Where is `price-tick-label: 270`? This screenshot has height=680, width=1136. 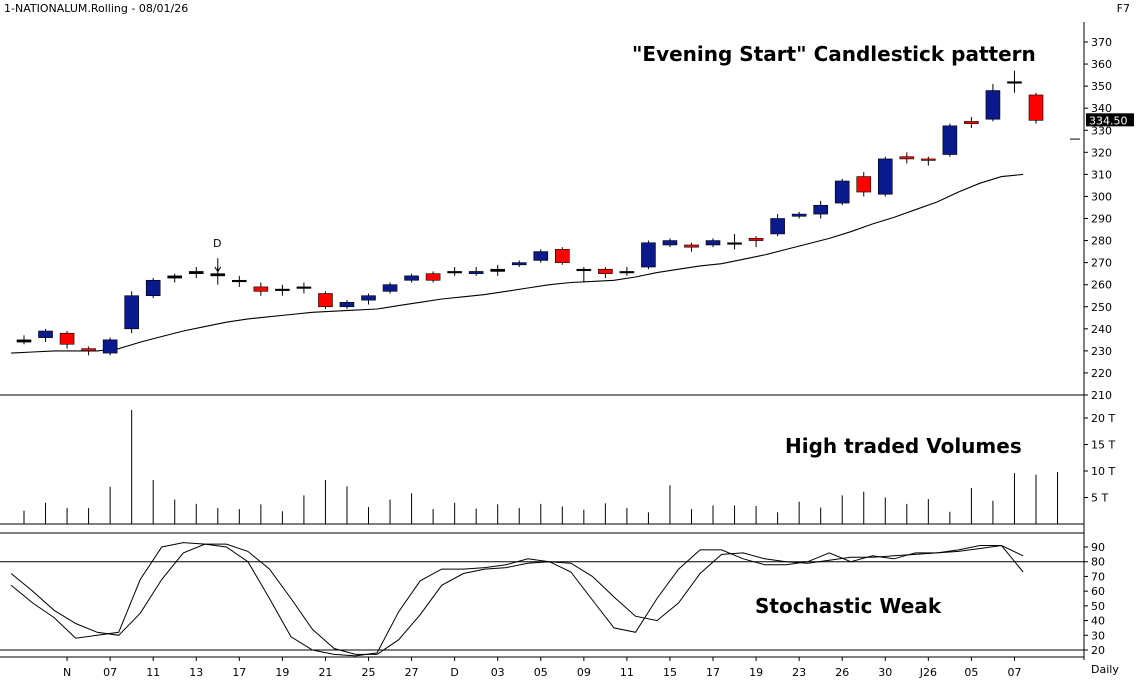 price-tick-label: 270 is located at coordinates (1101, 263).